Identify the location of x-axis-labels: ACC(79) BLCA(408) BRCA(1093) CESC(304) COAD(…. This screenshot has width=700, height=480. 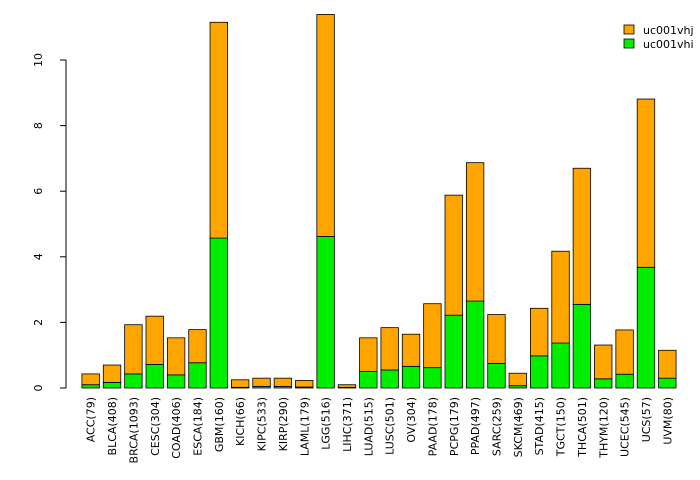
(380, 430).